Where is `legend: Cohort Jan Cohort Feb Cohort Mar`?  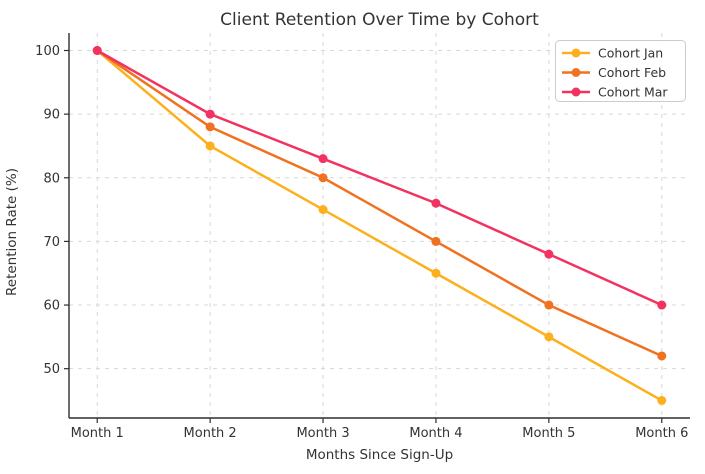 legend: Cohort Jan Cohort Feb Cohort Mar is located at coordinates (620, 71).